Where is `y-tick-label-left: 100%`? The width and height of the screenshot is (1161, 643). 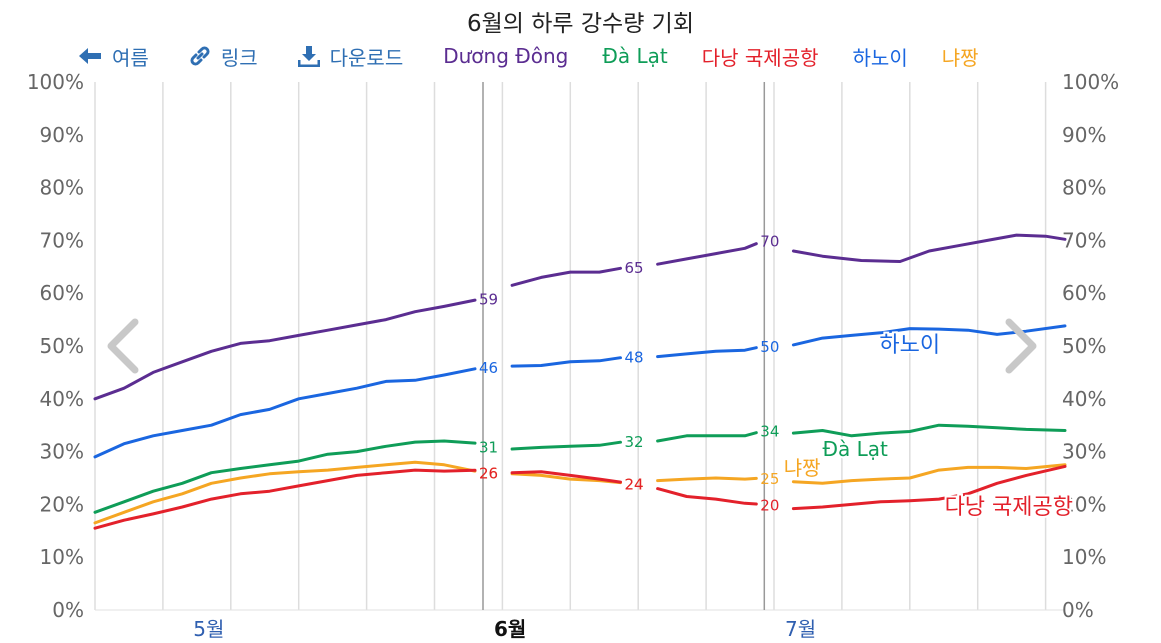
y-tick-label-left: 100% is located at coordinates (55, 82).